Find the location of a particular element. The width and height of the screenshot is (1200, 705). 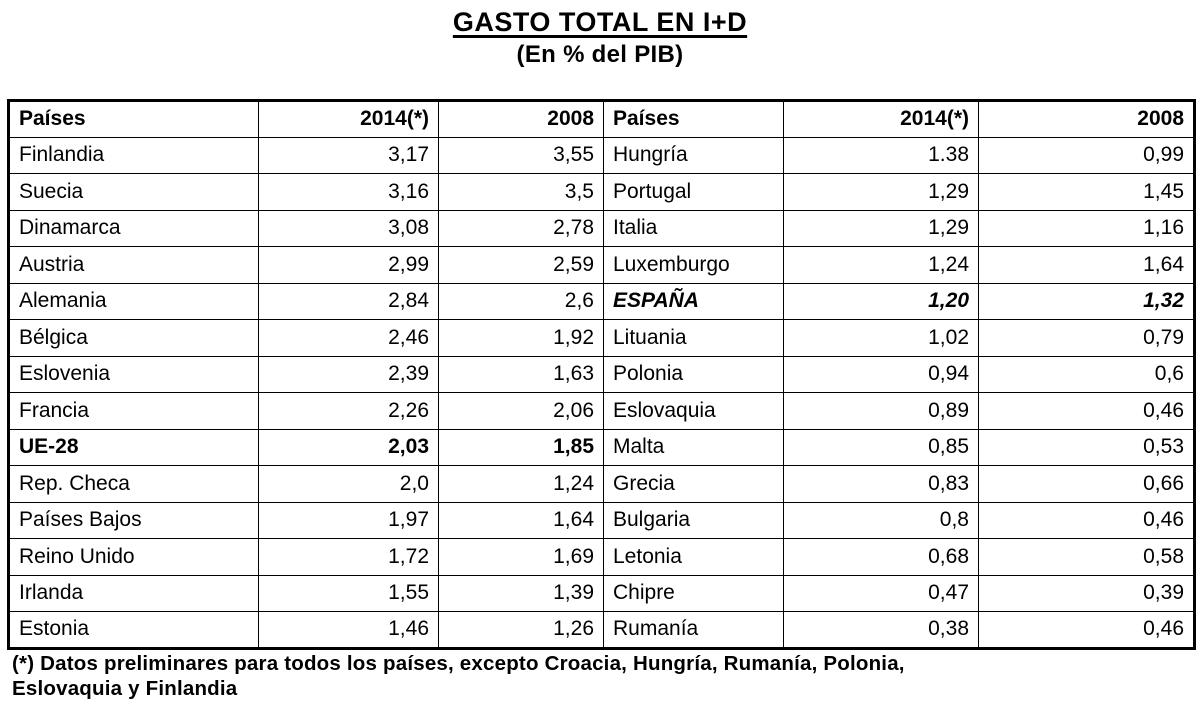

value-2014-cell: 0,68 is located at coordinates (881, 557).